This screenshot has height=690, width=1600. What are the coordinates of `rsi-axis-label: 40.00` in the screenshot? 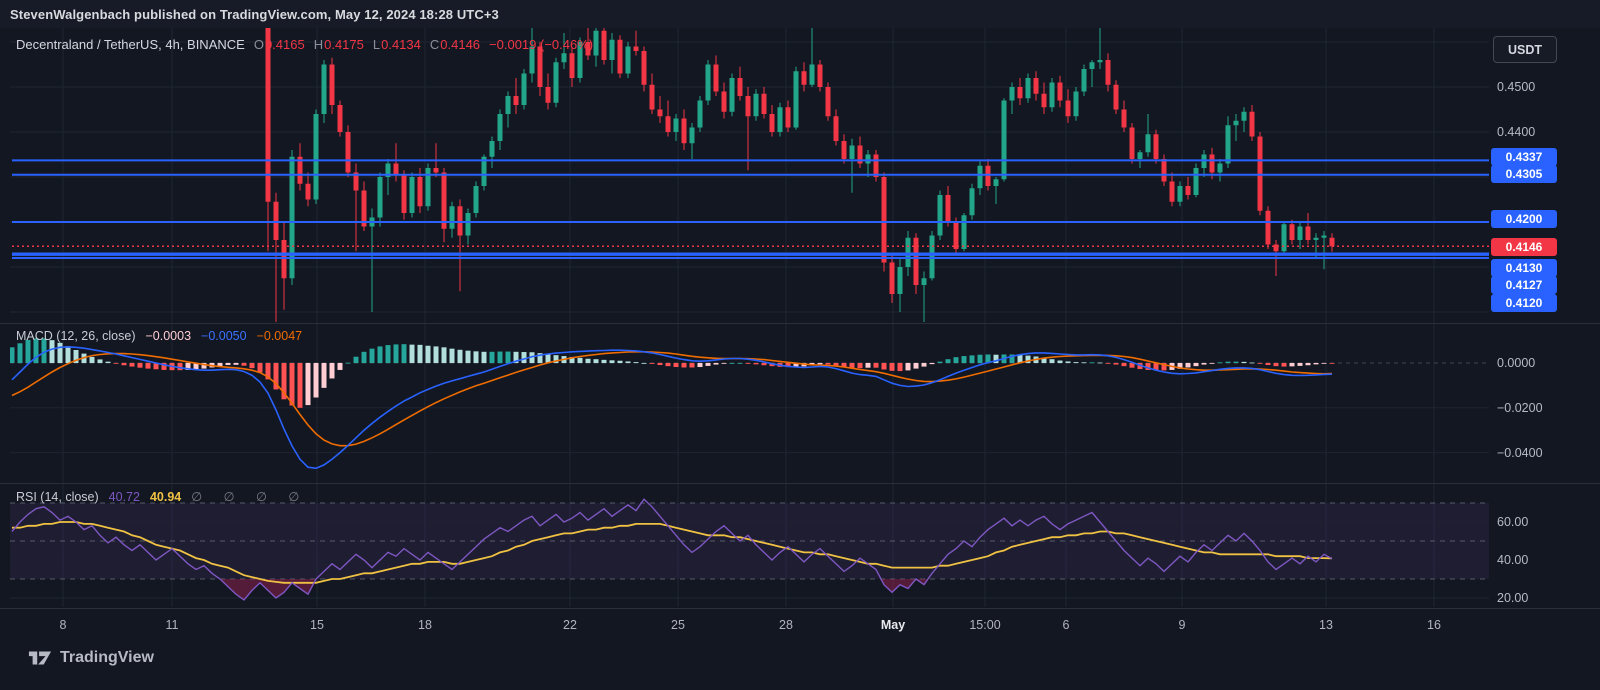 It's located at (1513, 560).